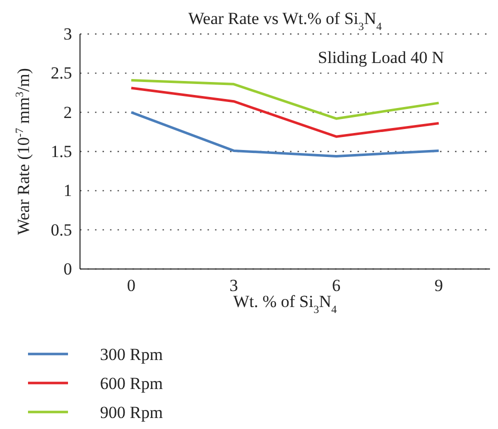  I want to click on annotation: Sliding Load 40 N, so click(381, 57).